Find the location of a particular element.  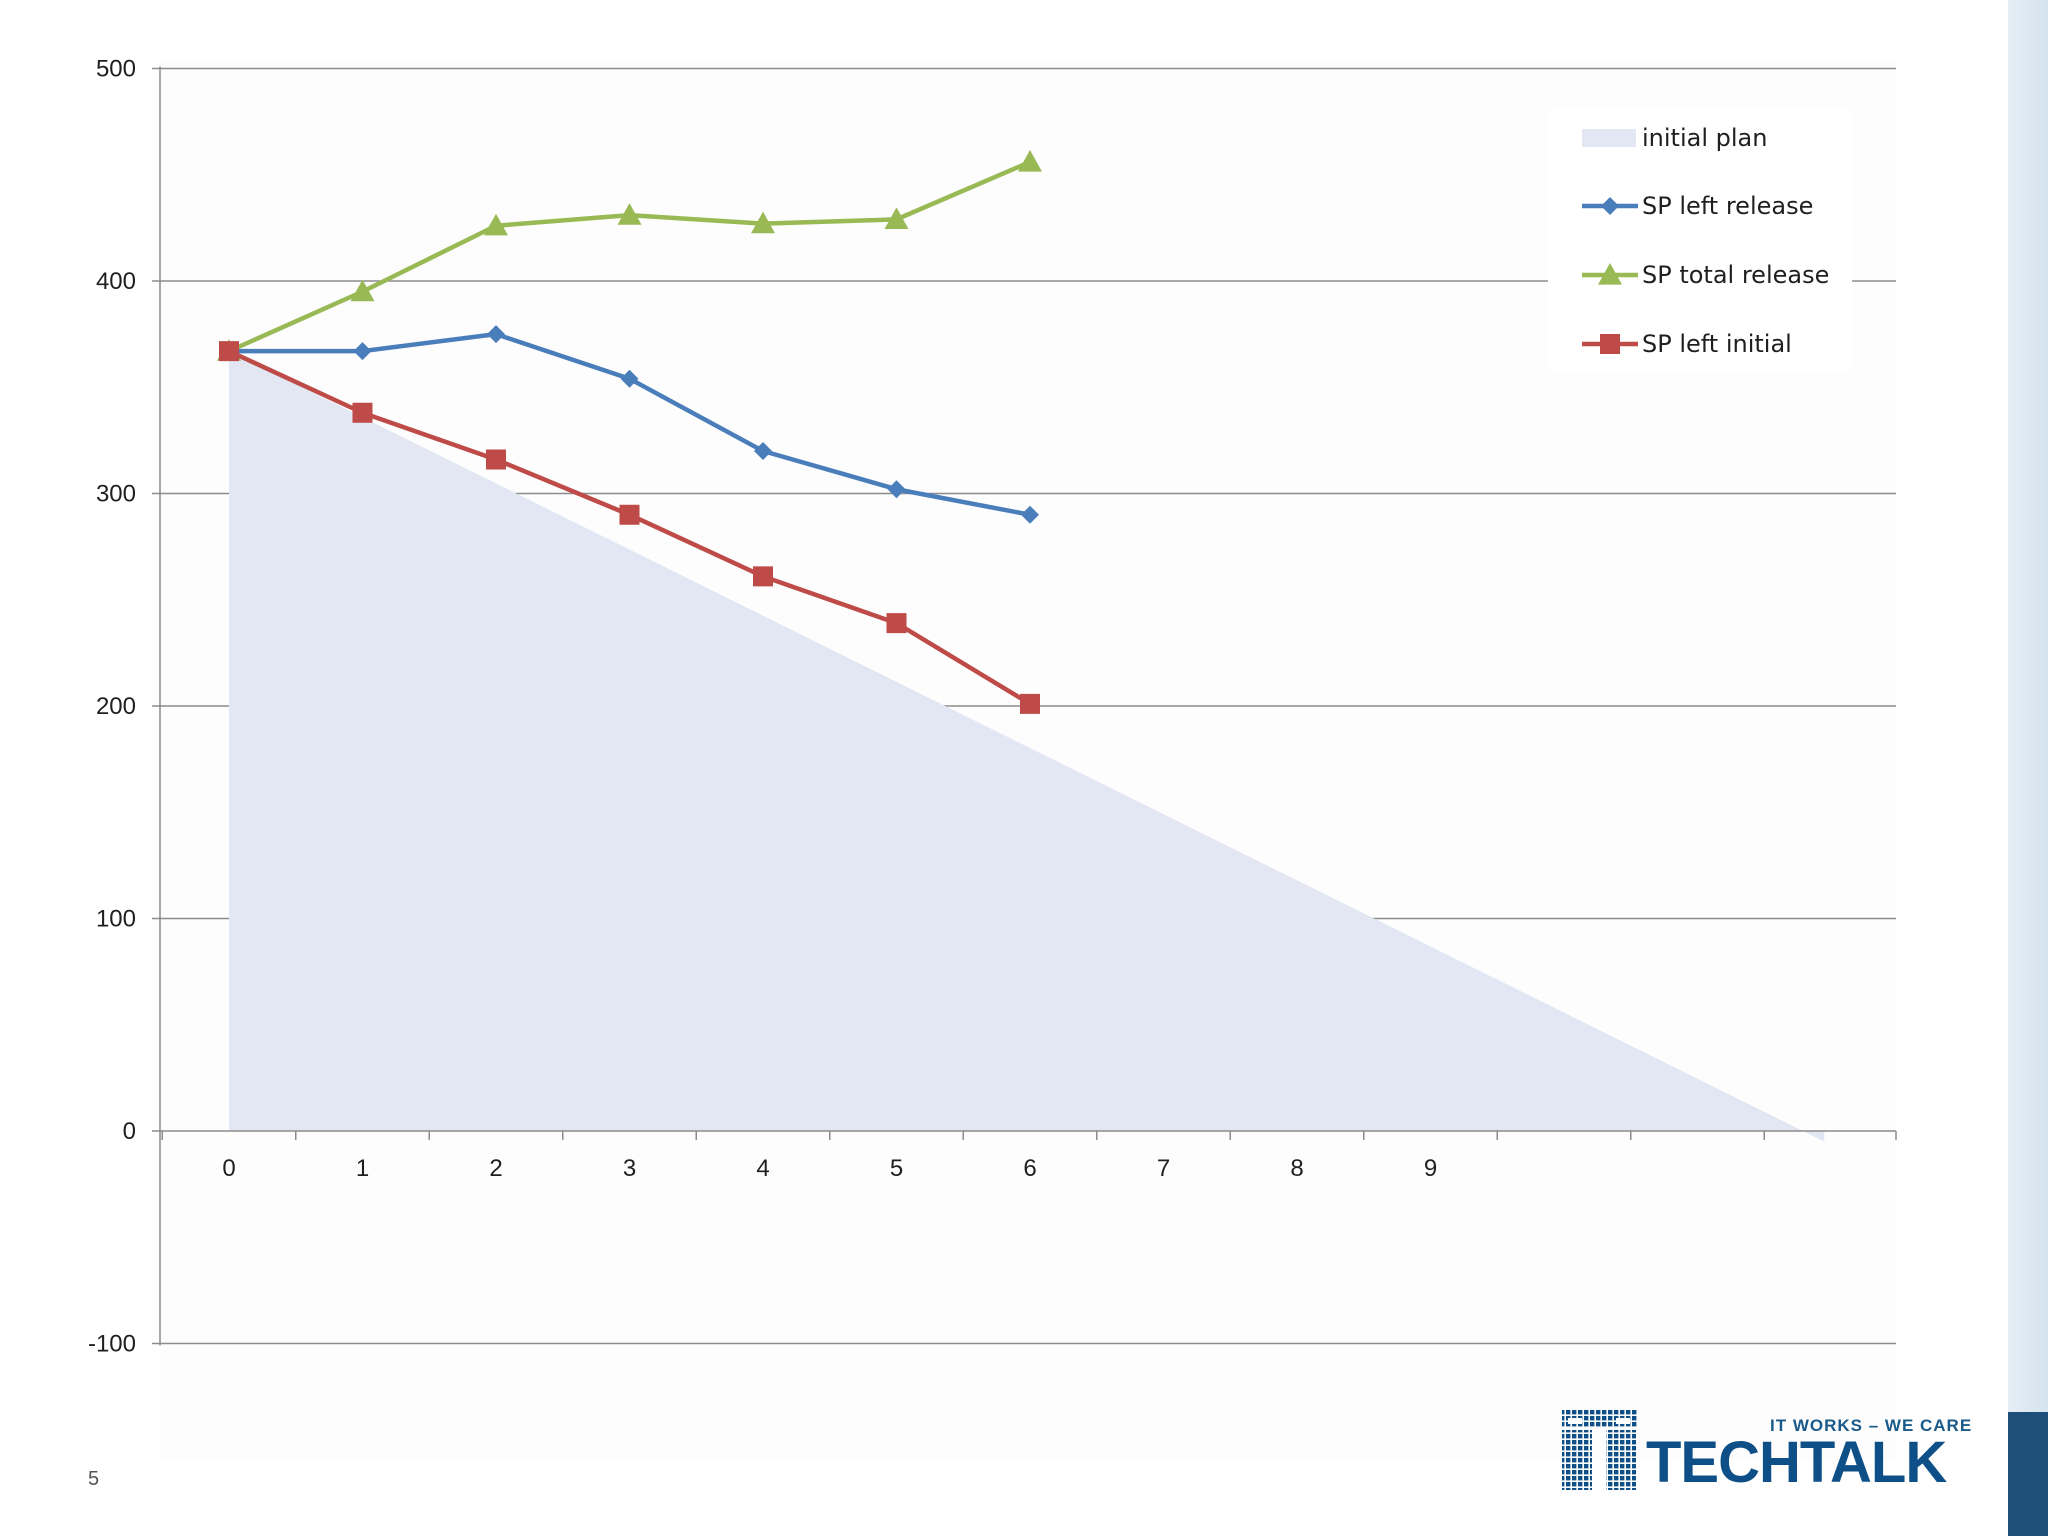

x-tick-label: 5 is located at coordinates (896, 1168).